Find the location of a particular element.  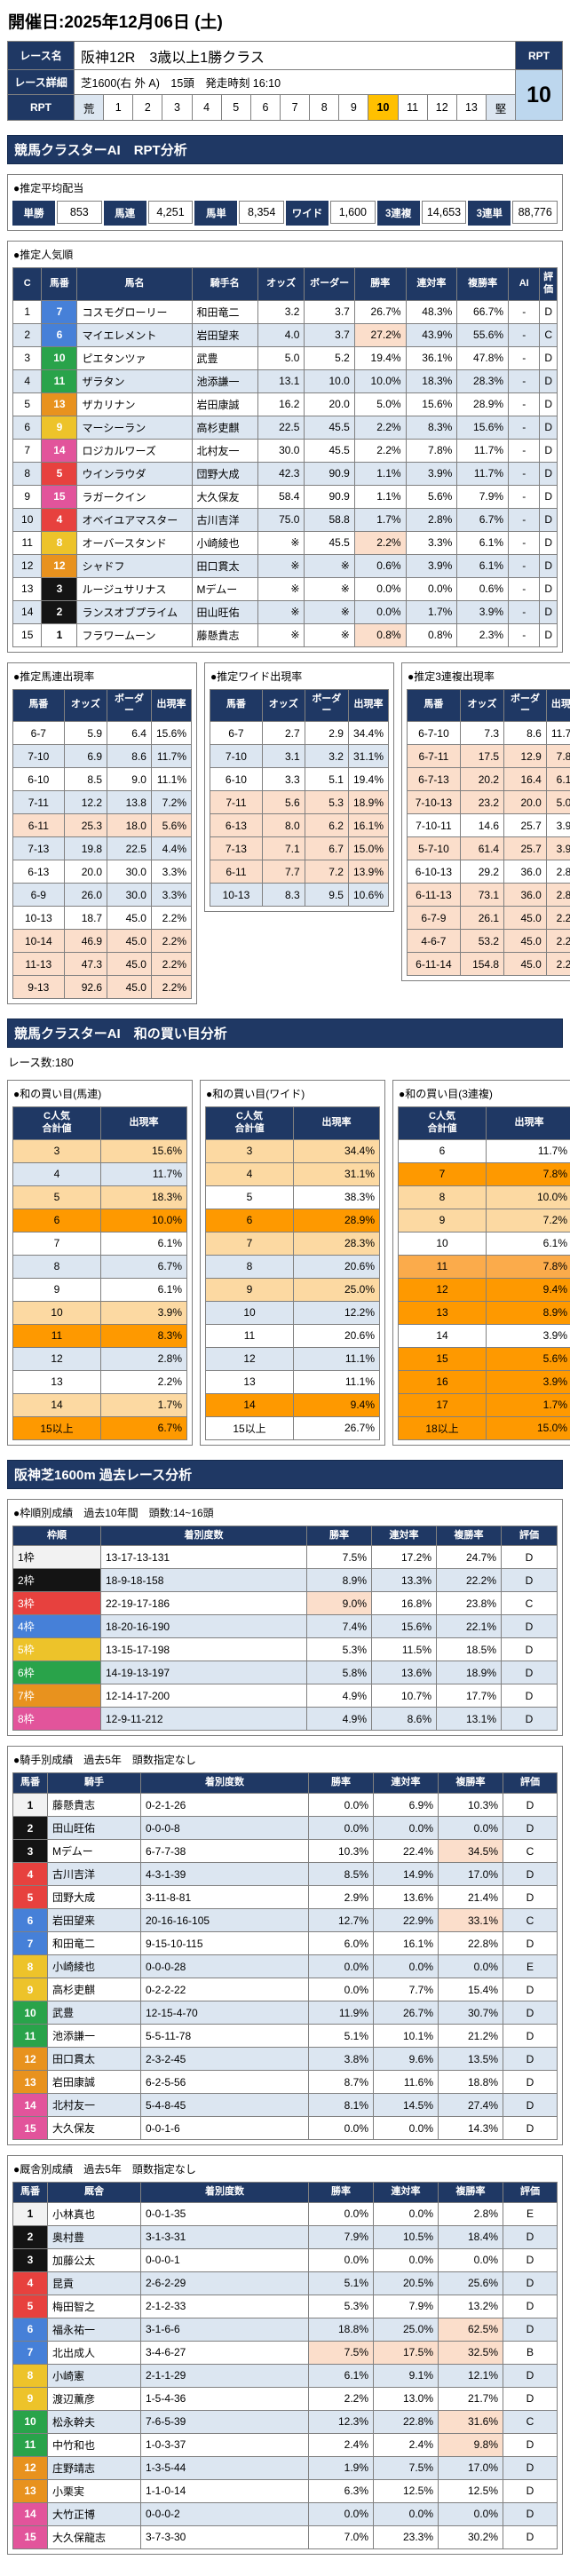

finish-record: 0-0-1-6 is located at coordinates (225, 2129).